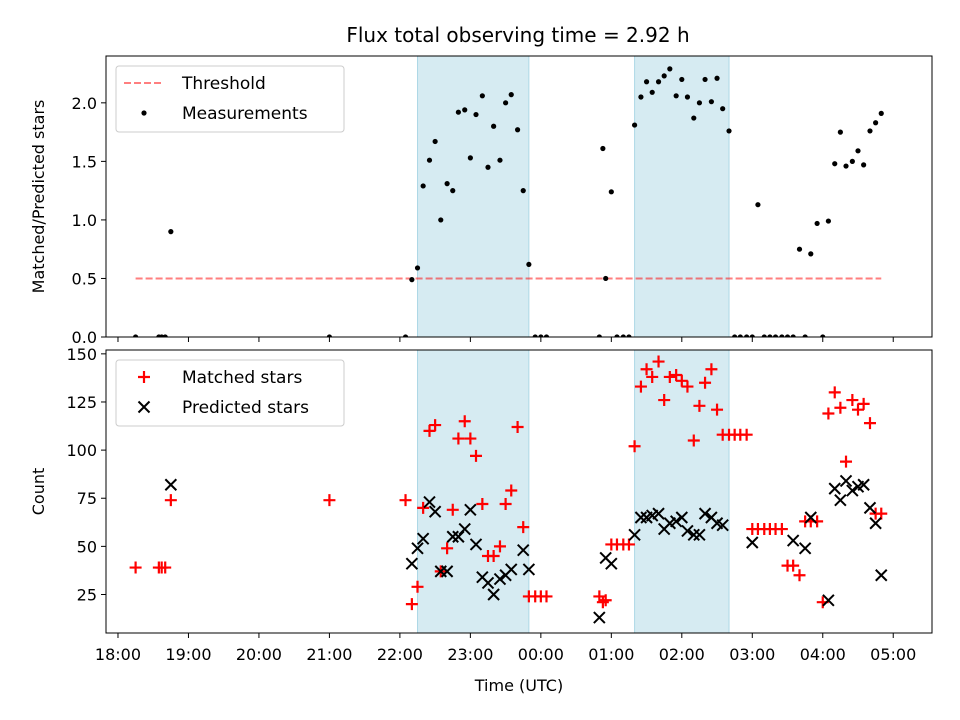  What do you see at coordinates (682, 654) in the screenshot?
I see `x-tick-label: 02:00` at bounding box center [682, 654].